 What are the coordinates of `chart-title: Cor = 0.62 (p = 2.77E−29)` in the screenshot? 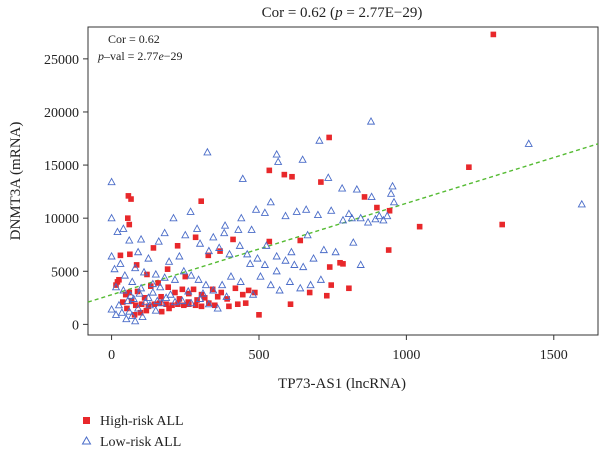 It's located at (342, 13).